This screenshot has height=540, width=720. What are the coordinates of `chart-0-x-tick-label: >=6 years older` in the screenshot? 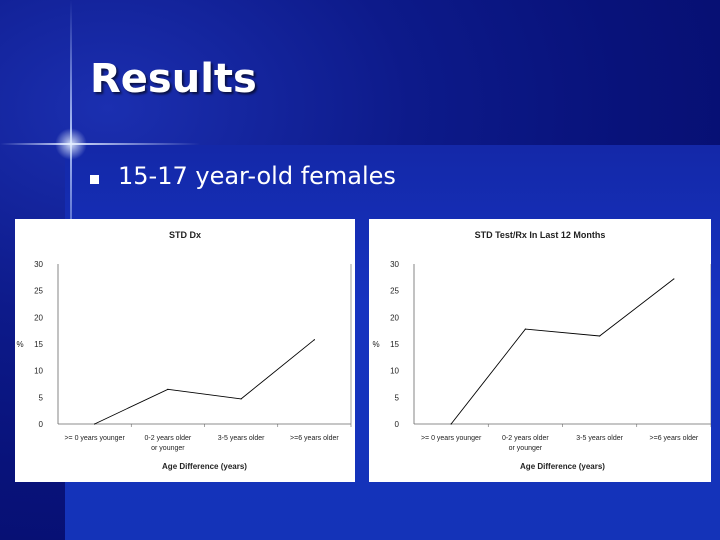 It's located at (314, 438).